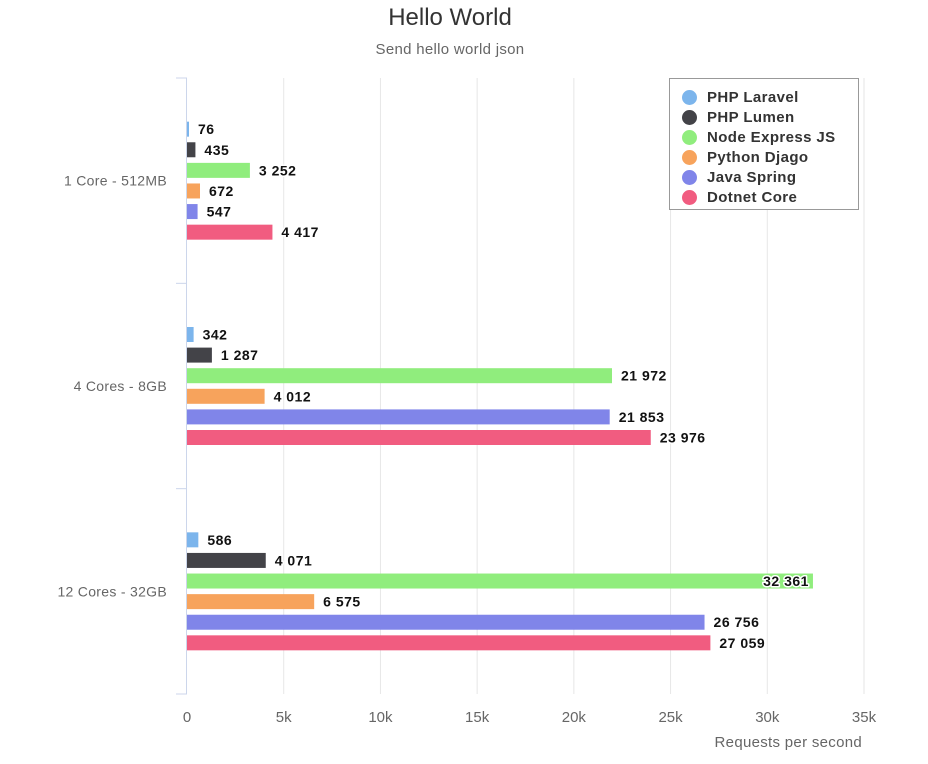 The width and height of the screenshot is (928, 764). Describe the element at coordinates (574, 717) in the screenshot. I see `x-tick-label: 20k` at that location.